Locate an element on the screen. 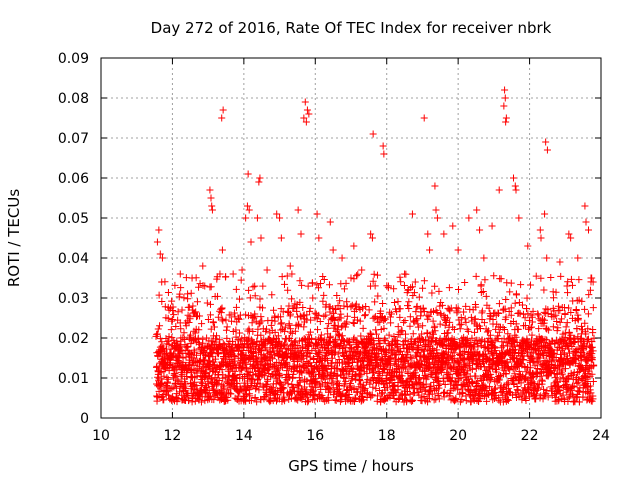 This screenshot has width=640, height=480. y-tick-label: 0.09 is located at coordinates (73, 59).